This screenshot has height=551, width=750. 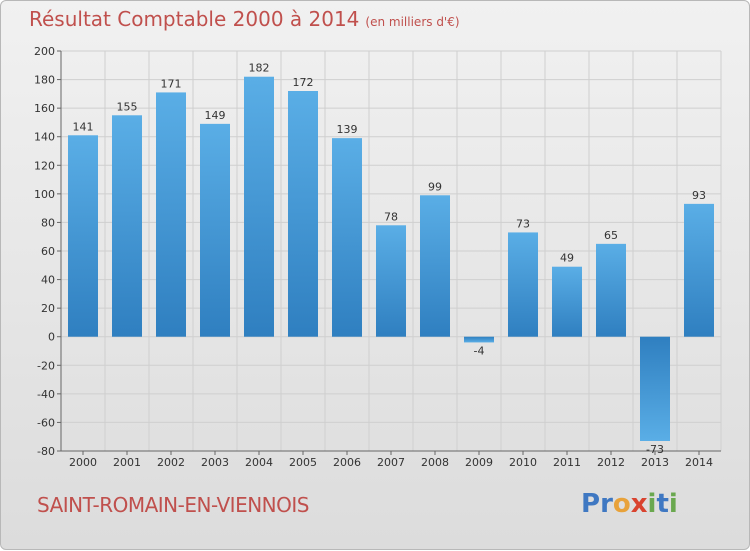 I want to click on bar-2009, so click(x=479, y=339).